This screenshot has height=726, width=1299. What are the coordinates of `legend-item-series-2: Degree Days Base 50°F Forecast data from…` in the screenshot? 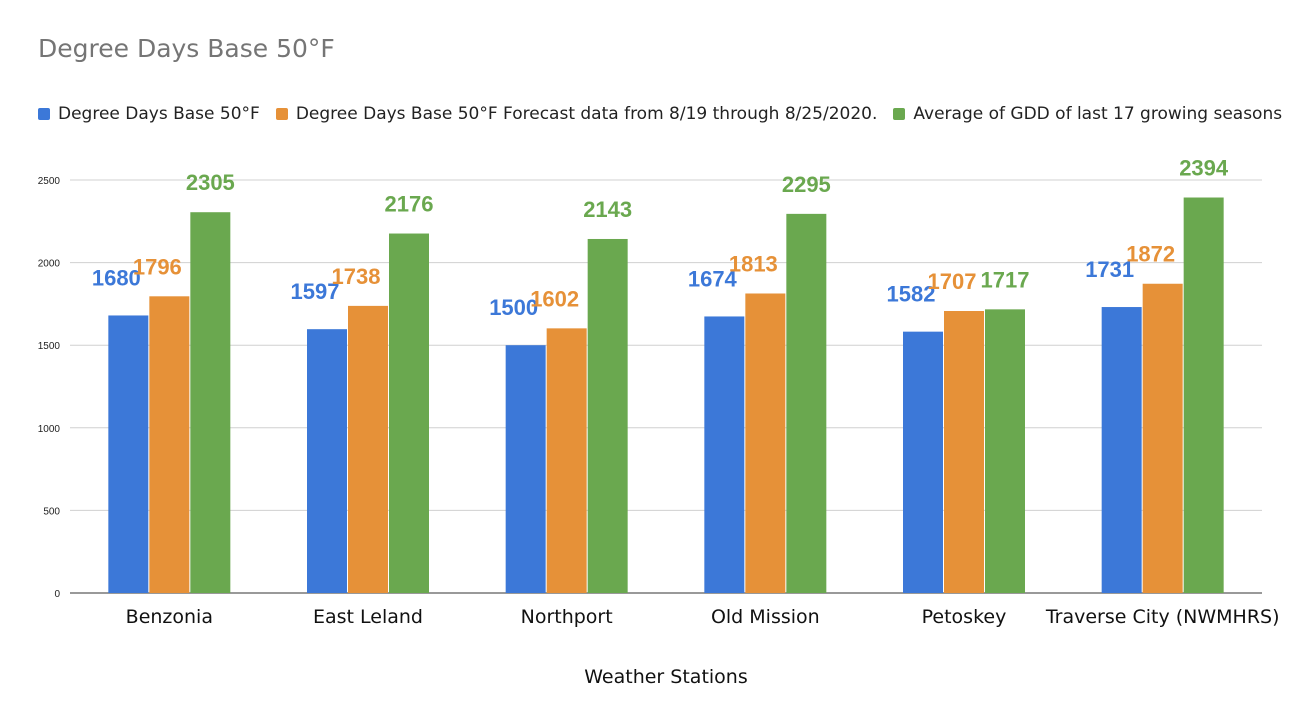 It's located at (576, 114).